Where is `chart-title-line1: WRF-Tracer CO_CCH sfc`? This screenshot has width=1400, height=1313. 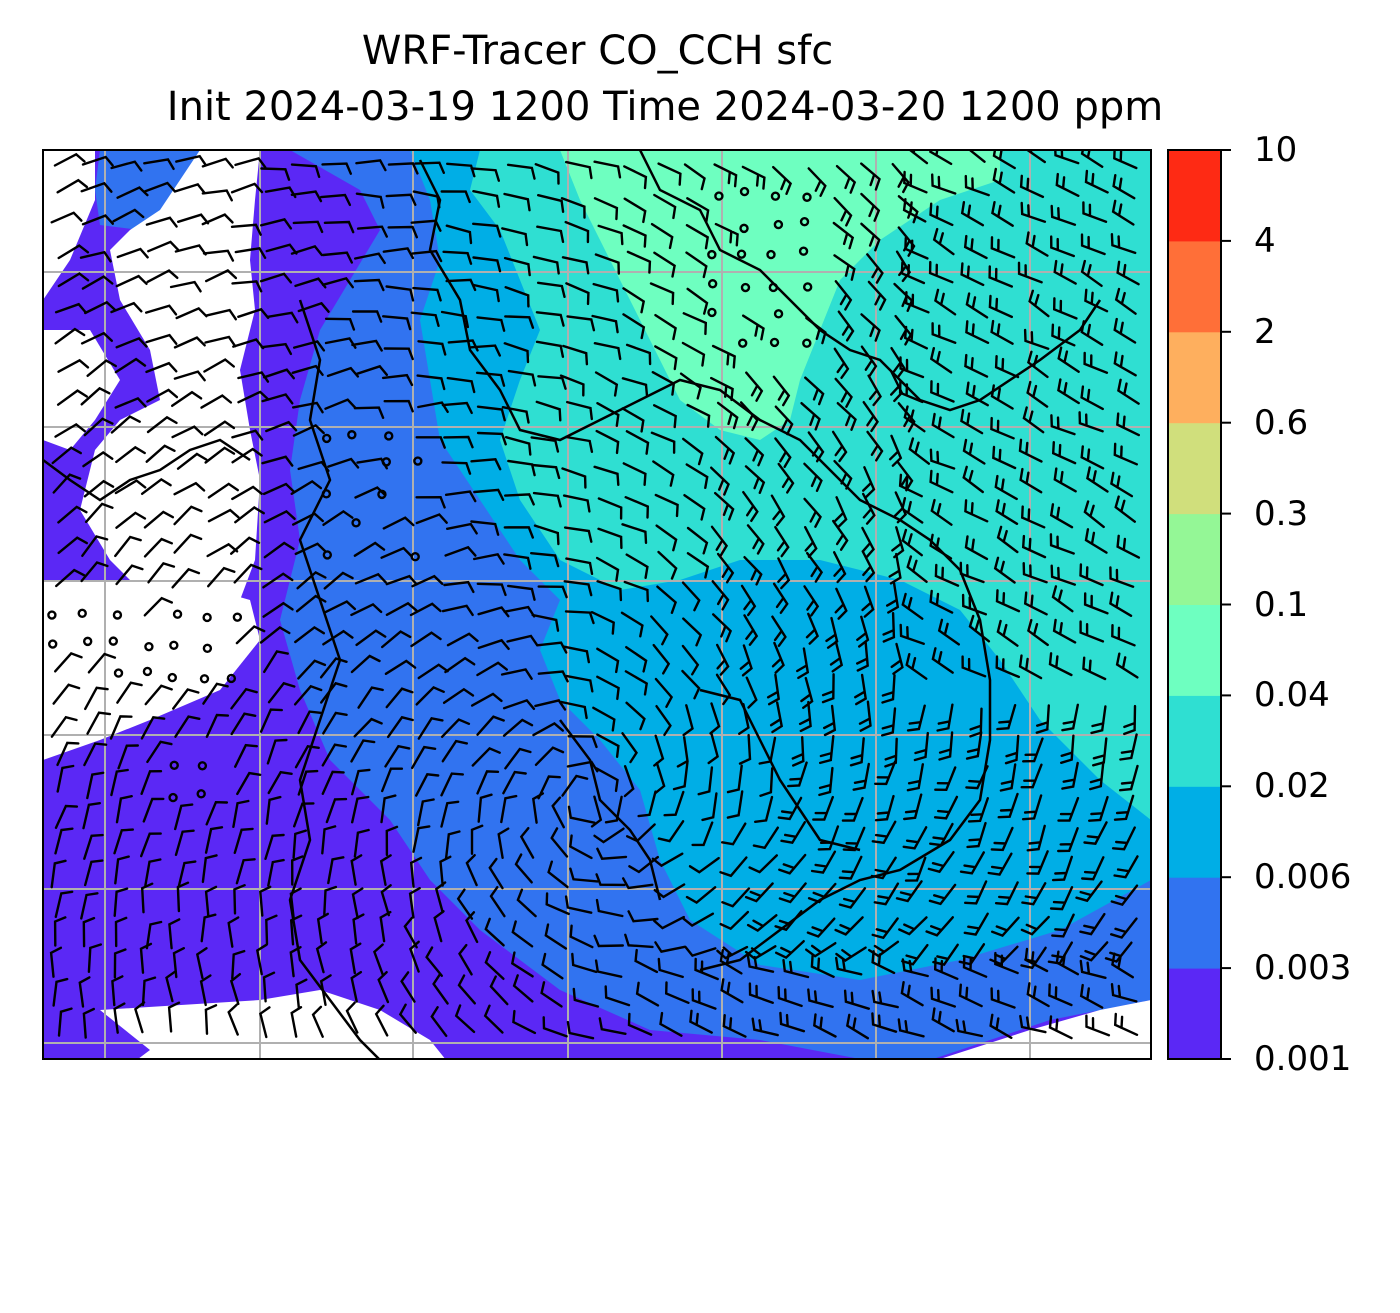 chart-title-line1: WRF-Tracer CO_CCH sfc is located at coordinates (597, 51).